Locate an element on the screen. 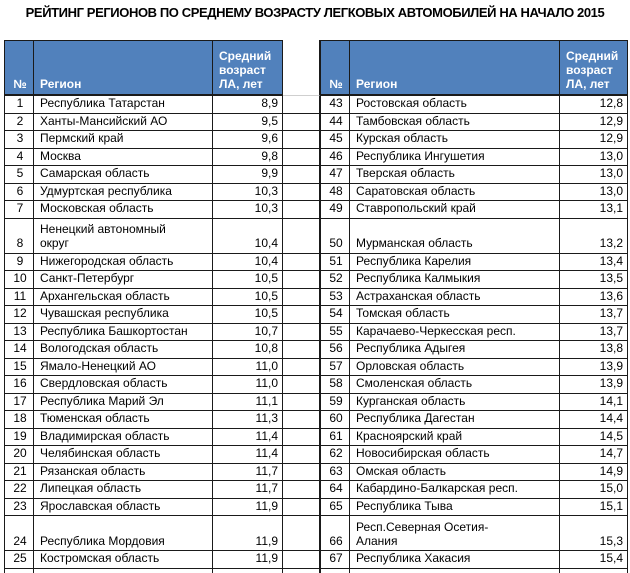 The width and height of the screenshot is (630, 573). rank-cell: 48 is located at coordinates (335, 192).